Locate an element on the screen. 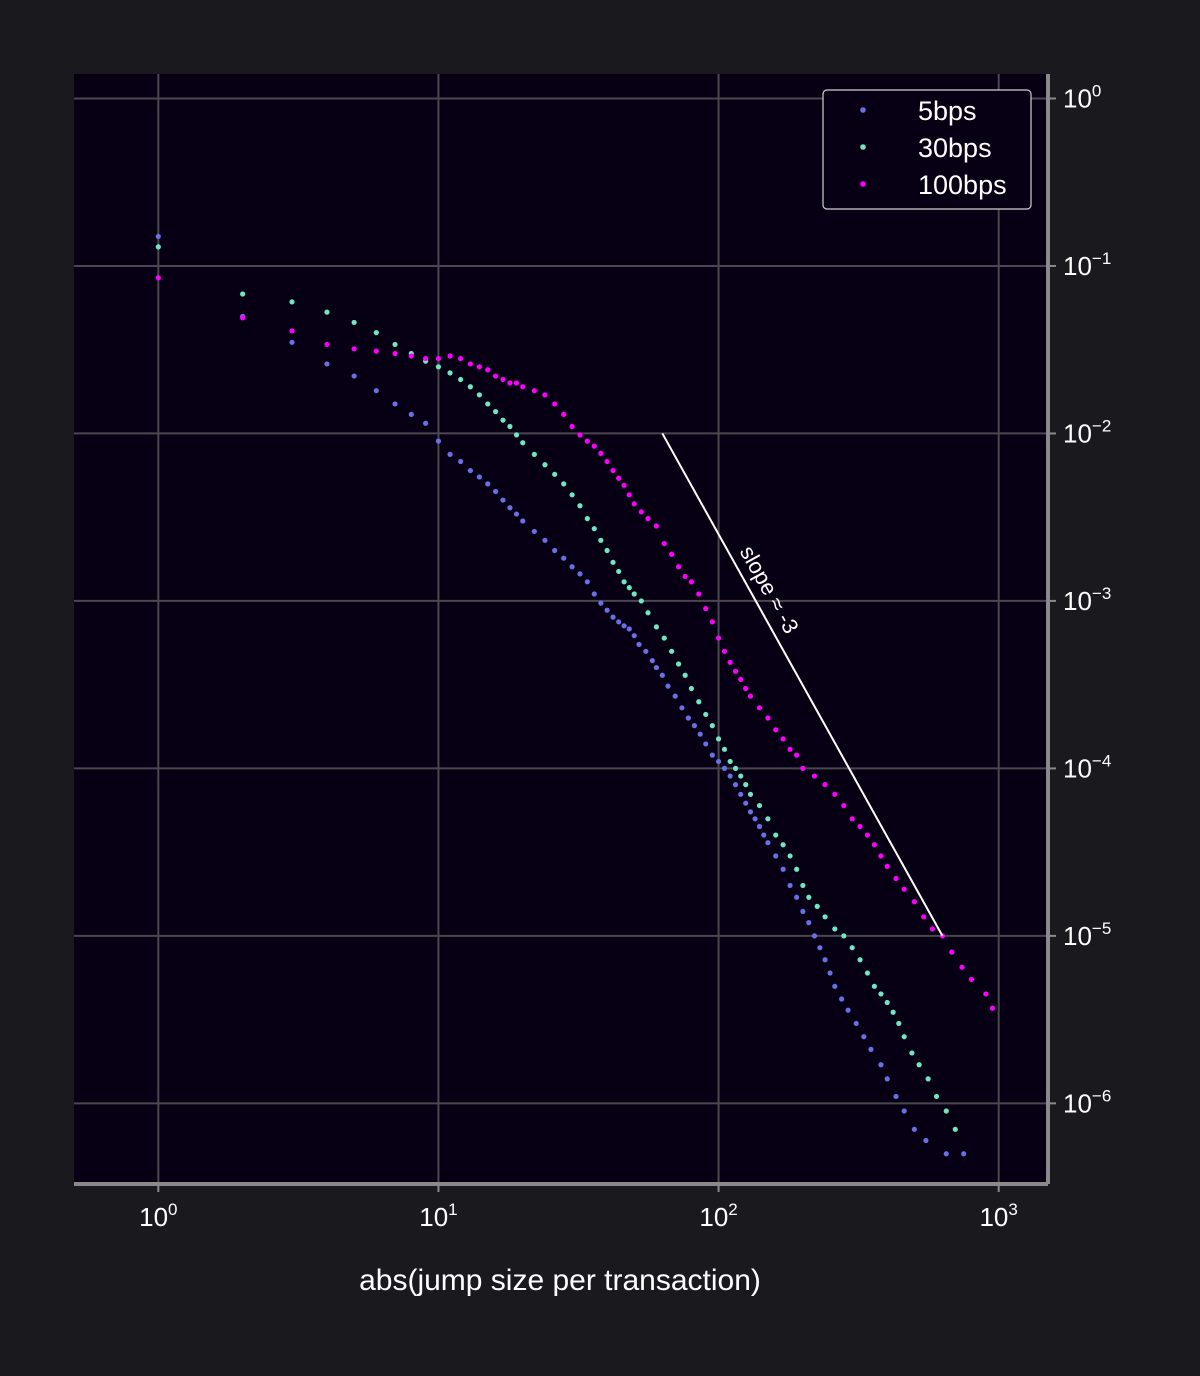  y-tick-label: 10⁰ is located at coordinates (1082, 97).